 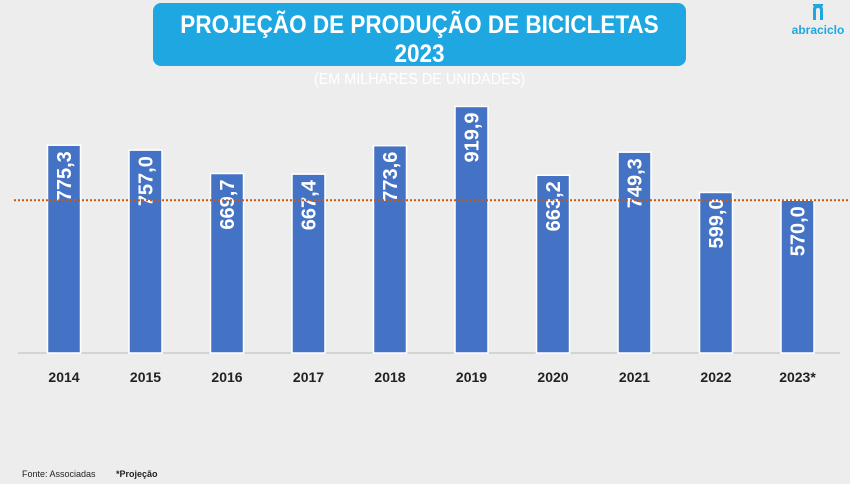 What do you see at coordinates (797, 377) in the screenshot?
I see `x-tick-2023*: 2023*` at bounding box center [797, 377].